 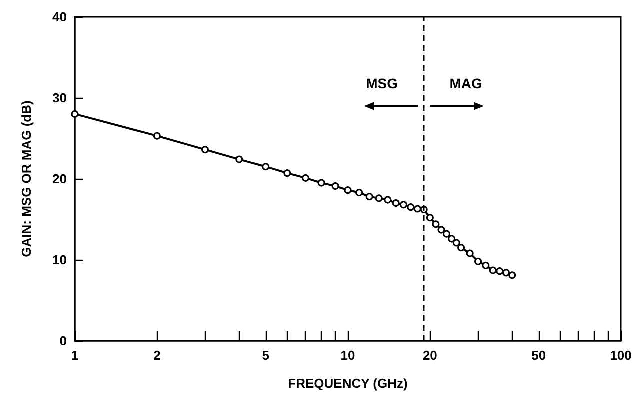 I want to click on y-tick-label: 0, so click(x=63, y=341).